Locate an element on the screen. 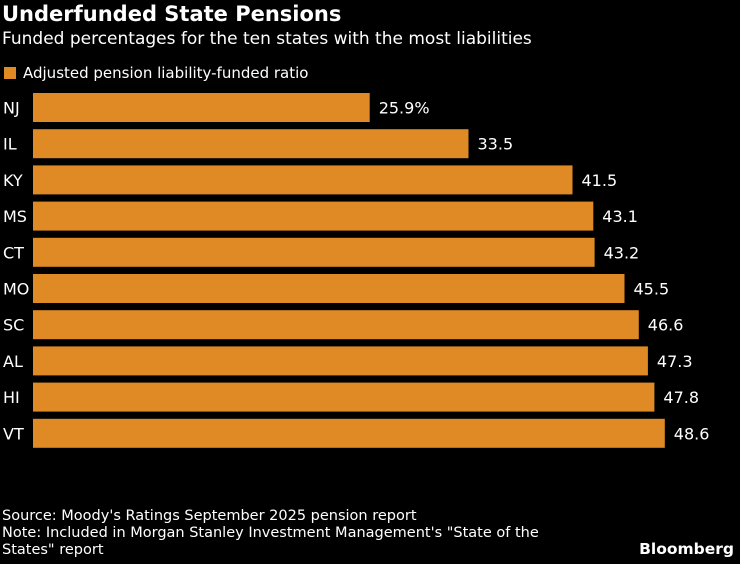 The height and width of the screenshot is (564, 740). category-label: KY is located at coordinates (13, 180).